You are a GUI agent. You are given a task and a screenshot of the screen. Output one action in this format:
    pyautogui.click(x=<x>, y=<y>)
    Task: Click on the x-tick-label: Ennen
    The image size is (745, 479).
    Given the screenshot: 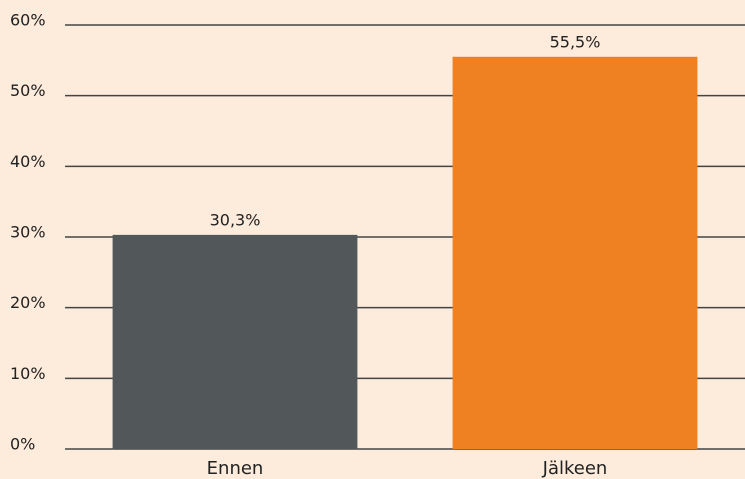 What is the action you would take?
    pyautogui.click(x=235, y=468)
    